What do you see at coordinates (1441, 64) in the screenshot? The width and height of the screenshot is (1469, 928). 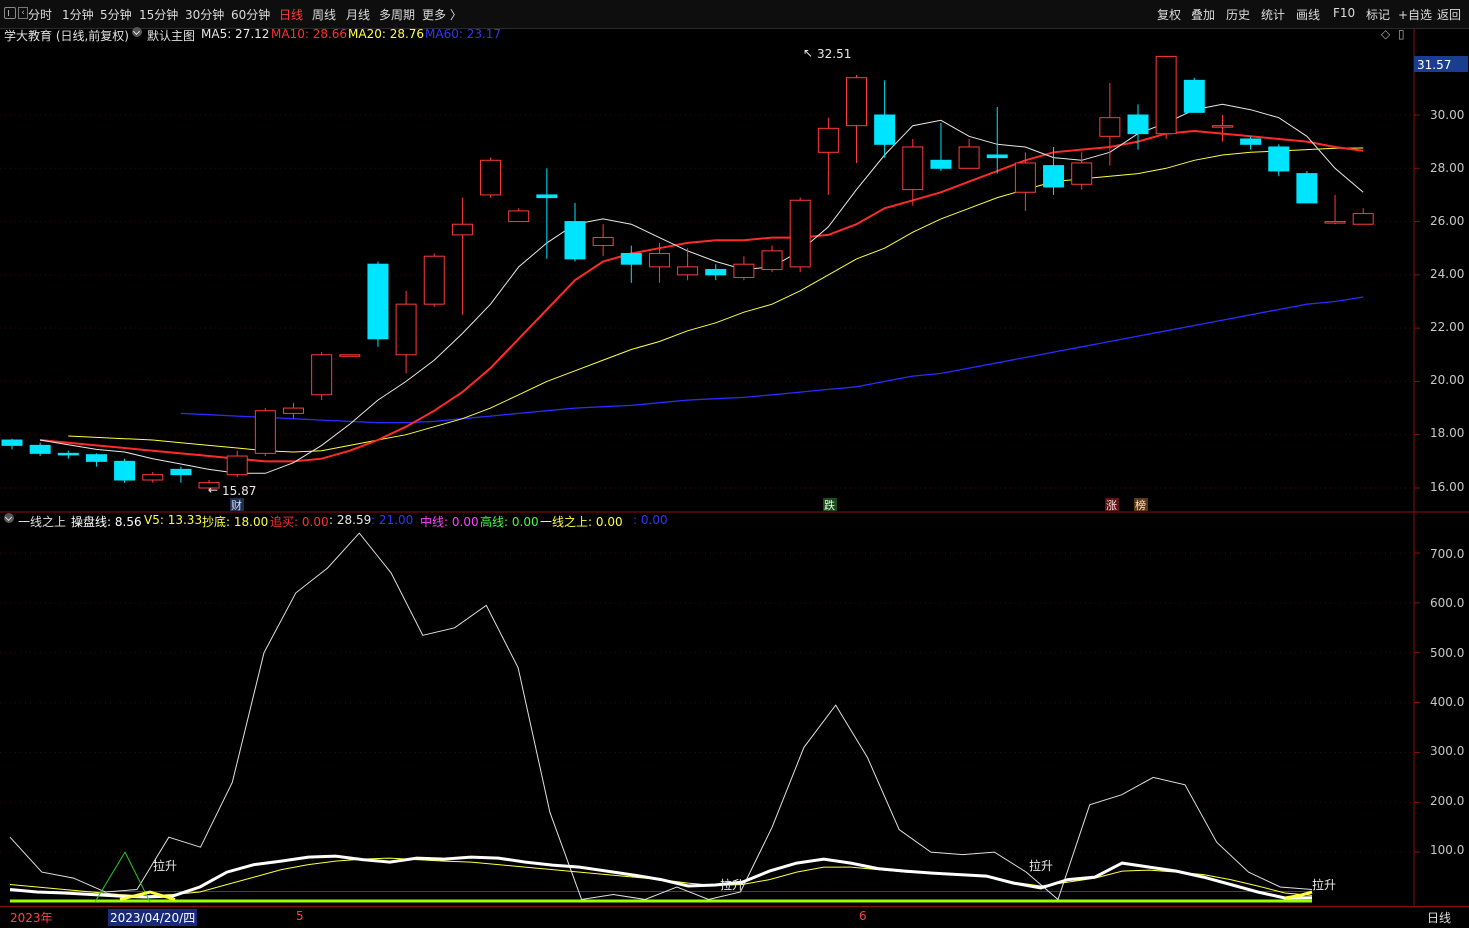 I see `current-price-box` at bounding box center [1441, 64].